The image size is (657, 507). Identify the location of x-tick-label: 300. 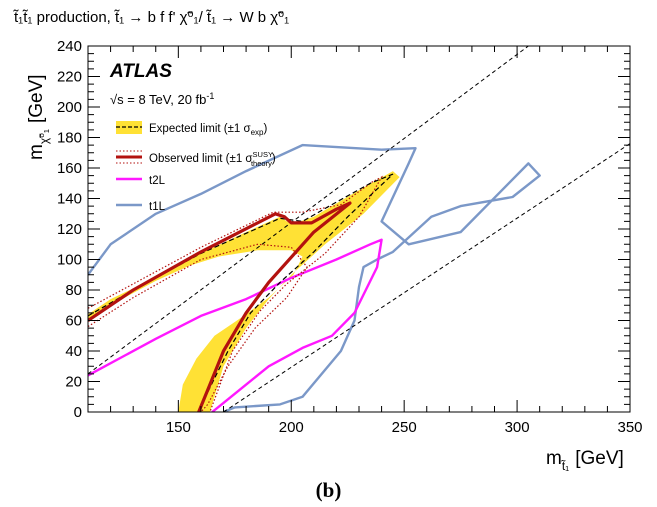
(517, 427).